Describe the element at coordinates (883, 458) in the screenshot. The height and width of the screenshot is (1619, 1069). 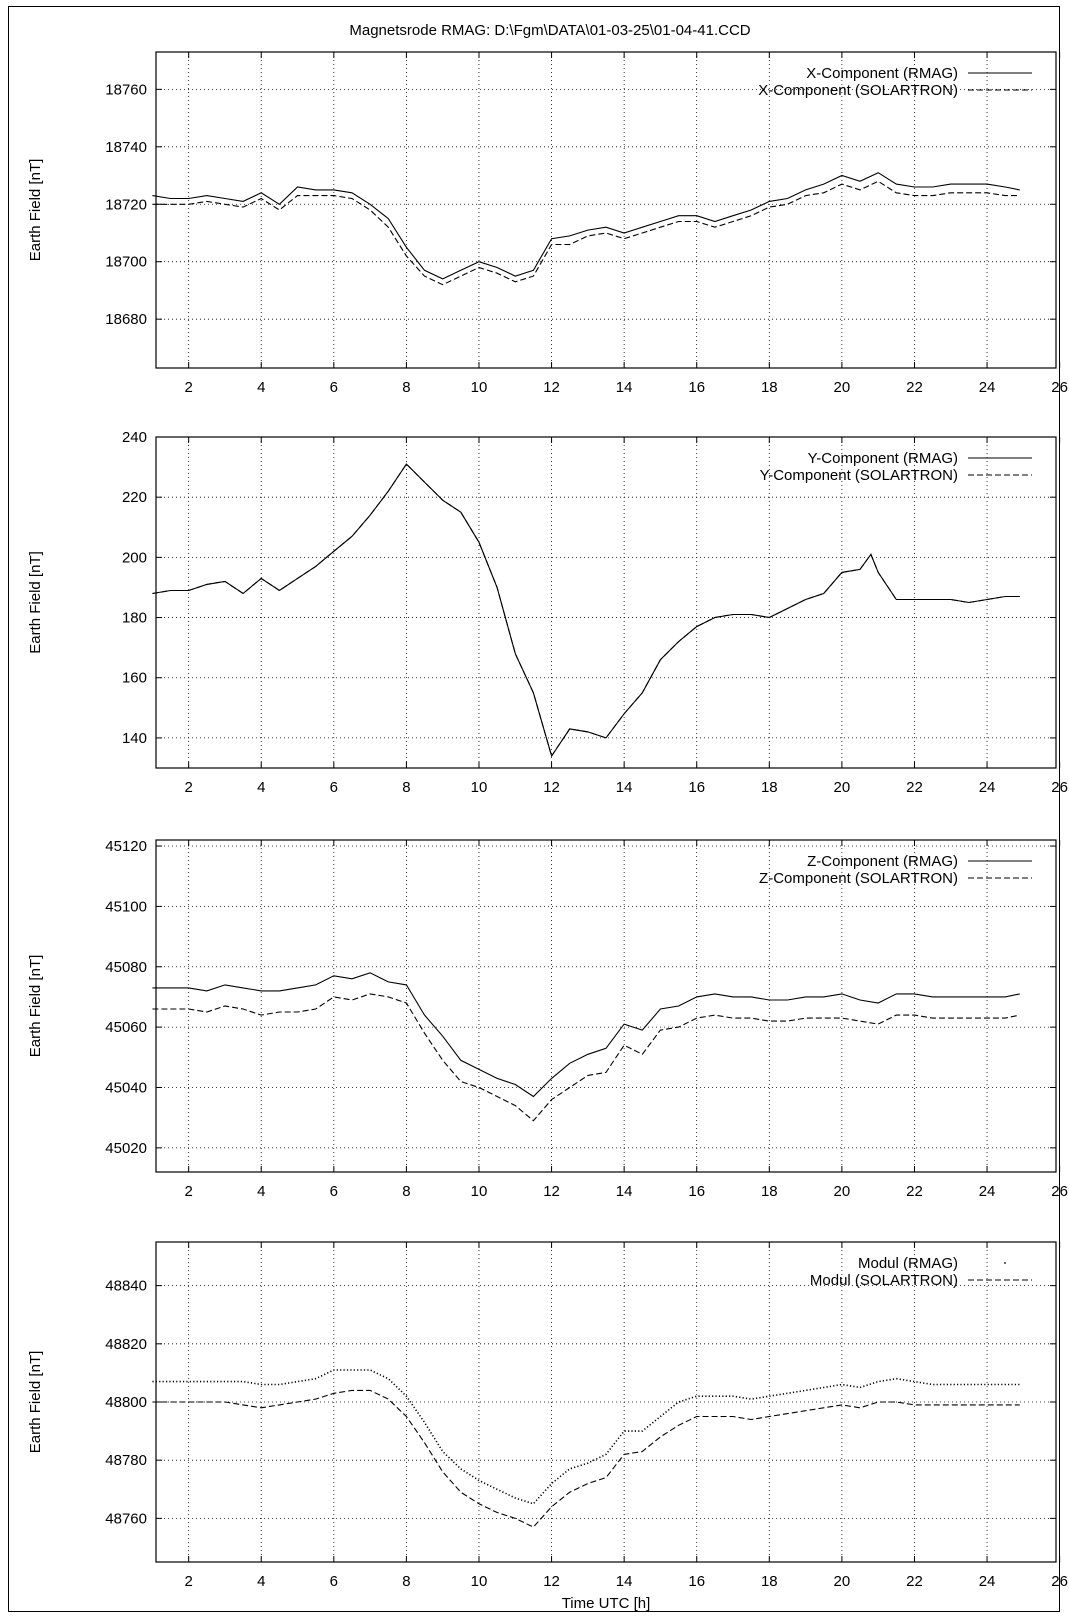
I see `legend-label: Y-Component (RMAG)` at that location.